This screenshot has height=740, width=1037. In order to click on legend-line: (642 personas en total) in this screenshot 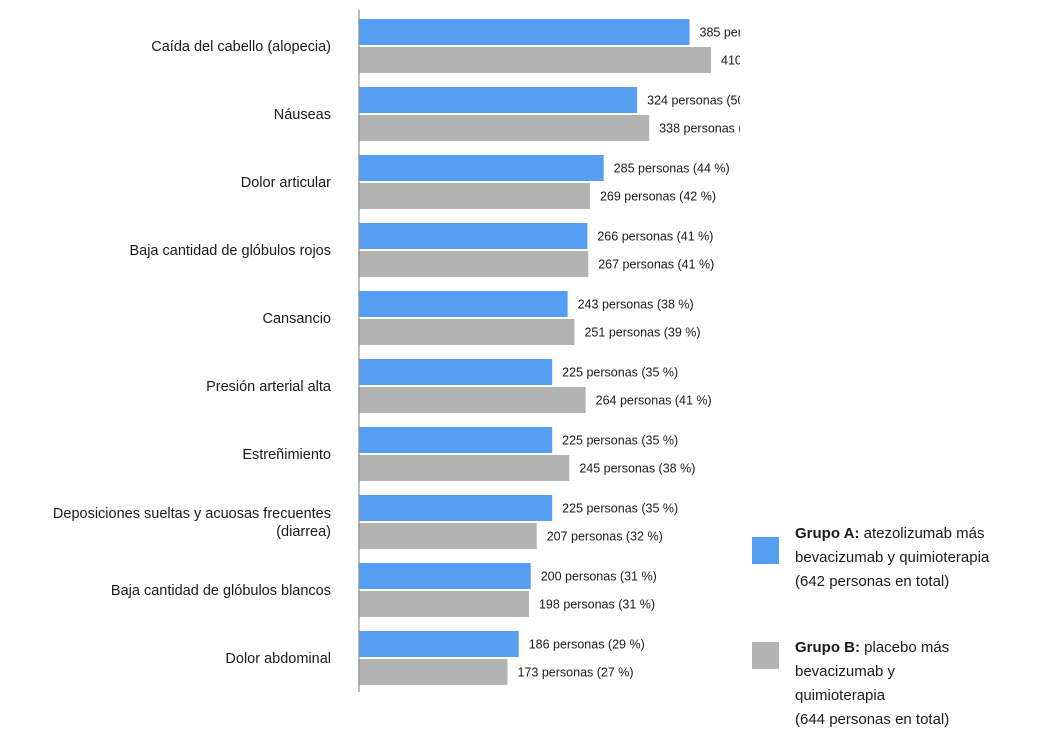, I will do `click(872, 581)`.